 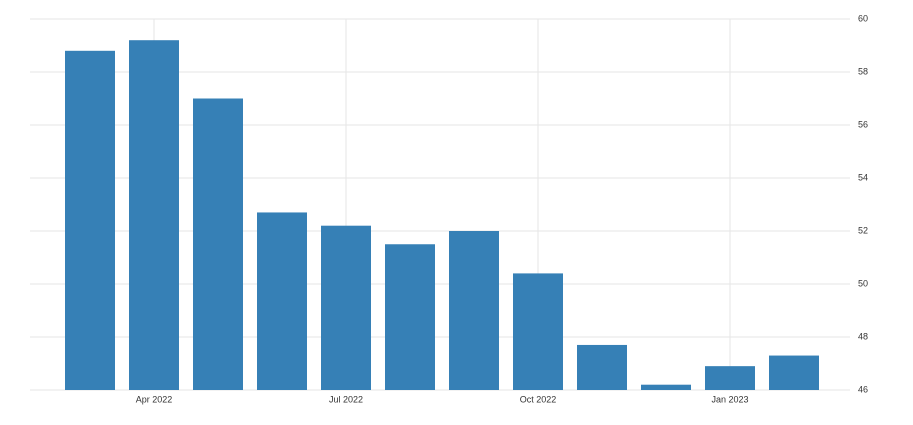 I want to click on x-tick-label: Jan 2023, so click(x=729, y=399).